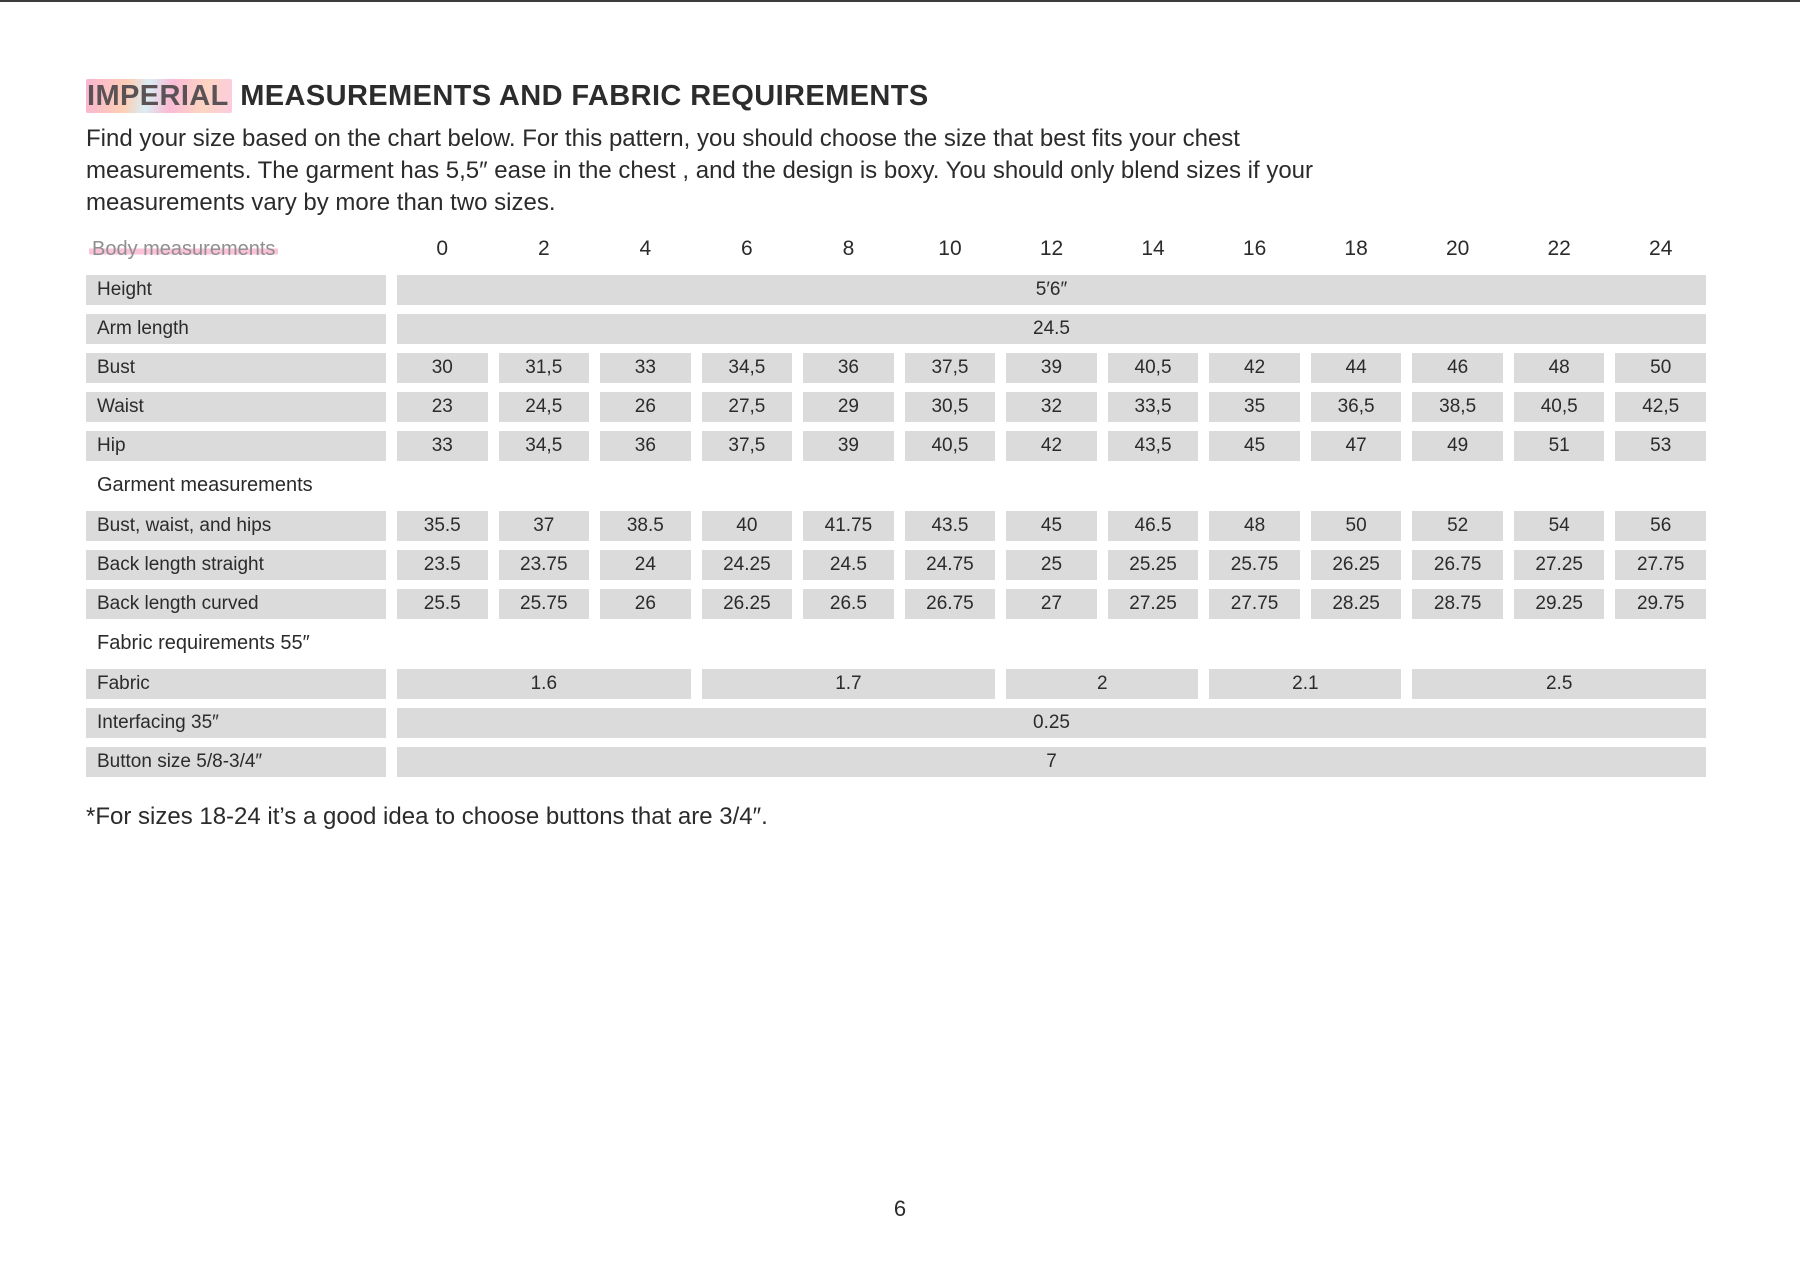  I want to click on table-row: Arm length 24.5, so click(896, 329).